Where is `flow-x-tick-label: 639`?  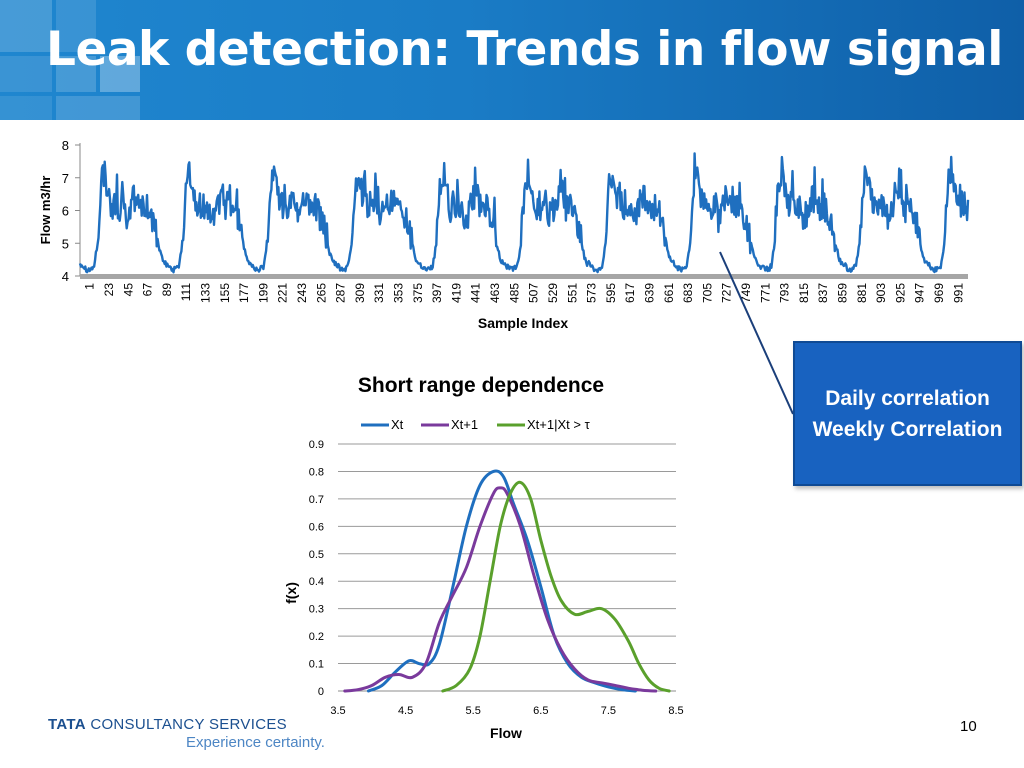 flow-x-tick-label: 639 is located at coordinates (650, 293).